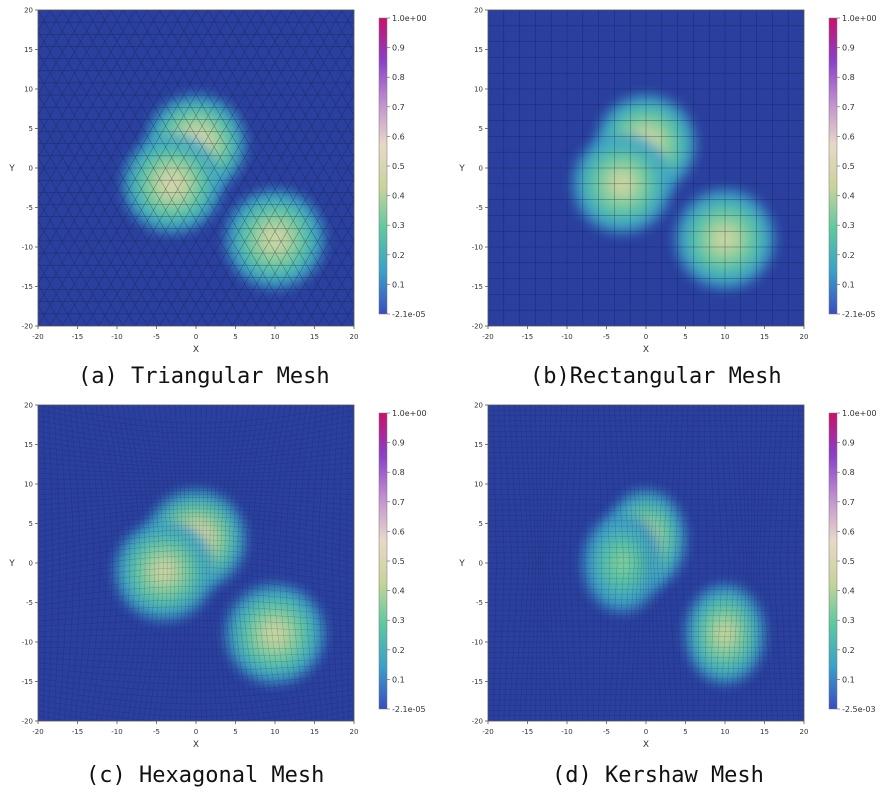 The width and height of the screenshot is (886, 797). What do you see at coordinates (646, 337) in the screenshot?
I see `x-tick-label: 0` at bounding box center [646, 337].